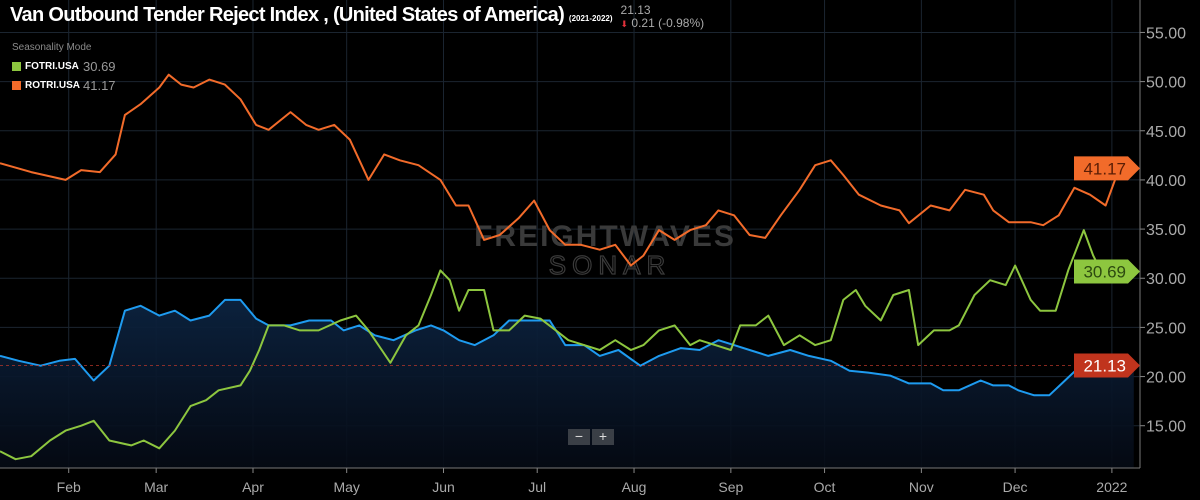 This screenshot has height=500, width=1200. I want to click on last-value-box: 21.13 ⬇ 0.21 (-0.98%), so click(663, 17).